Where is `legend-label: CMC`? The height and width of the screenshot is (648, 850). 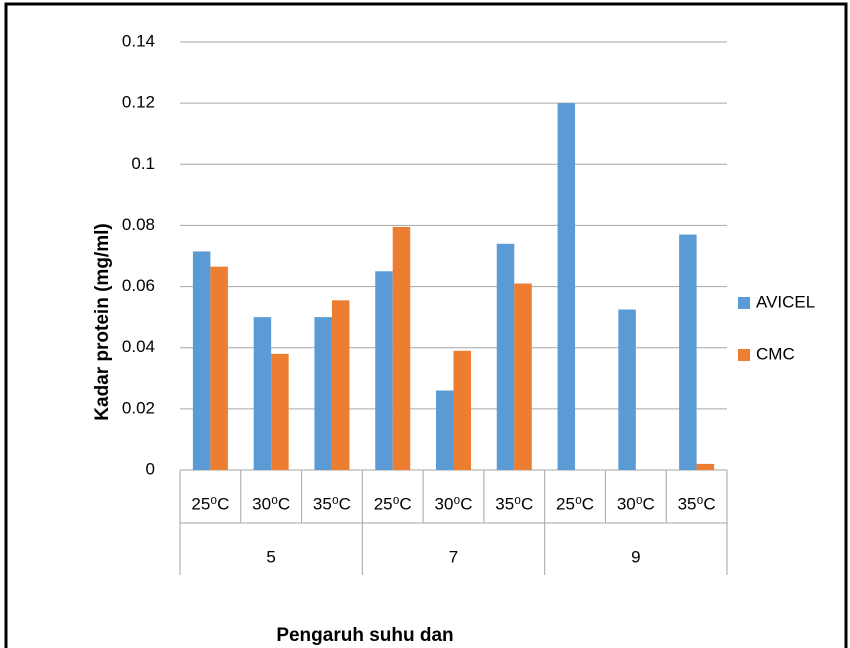
legend-label: CMC is located at coordinates (775, 353).